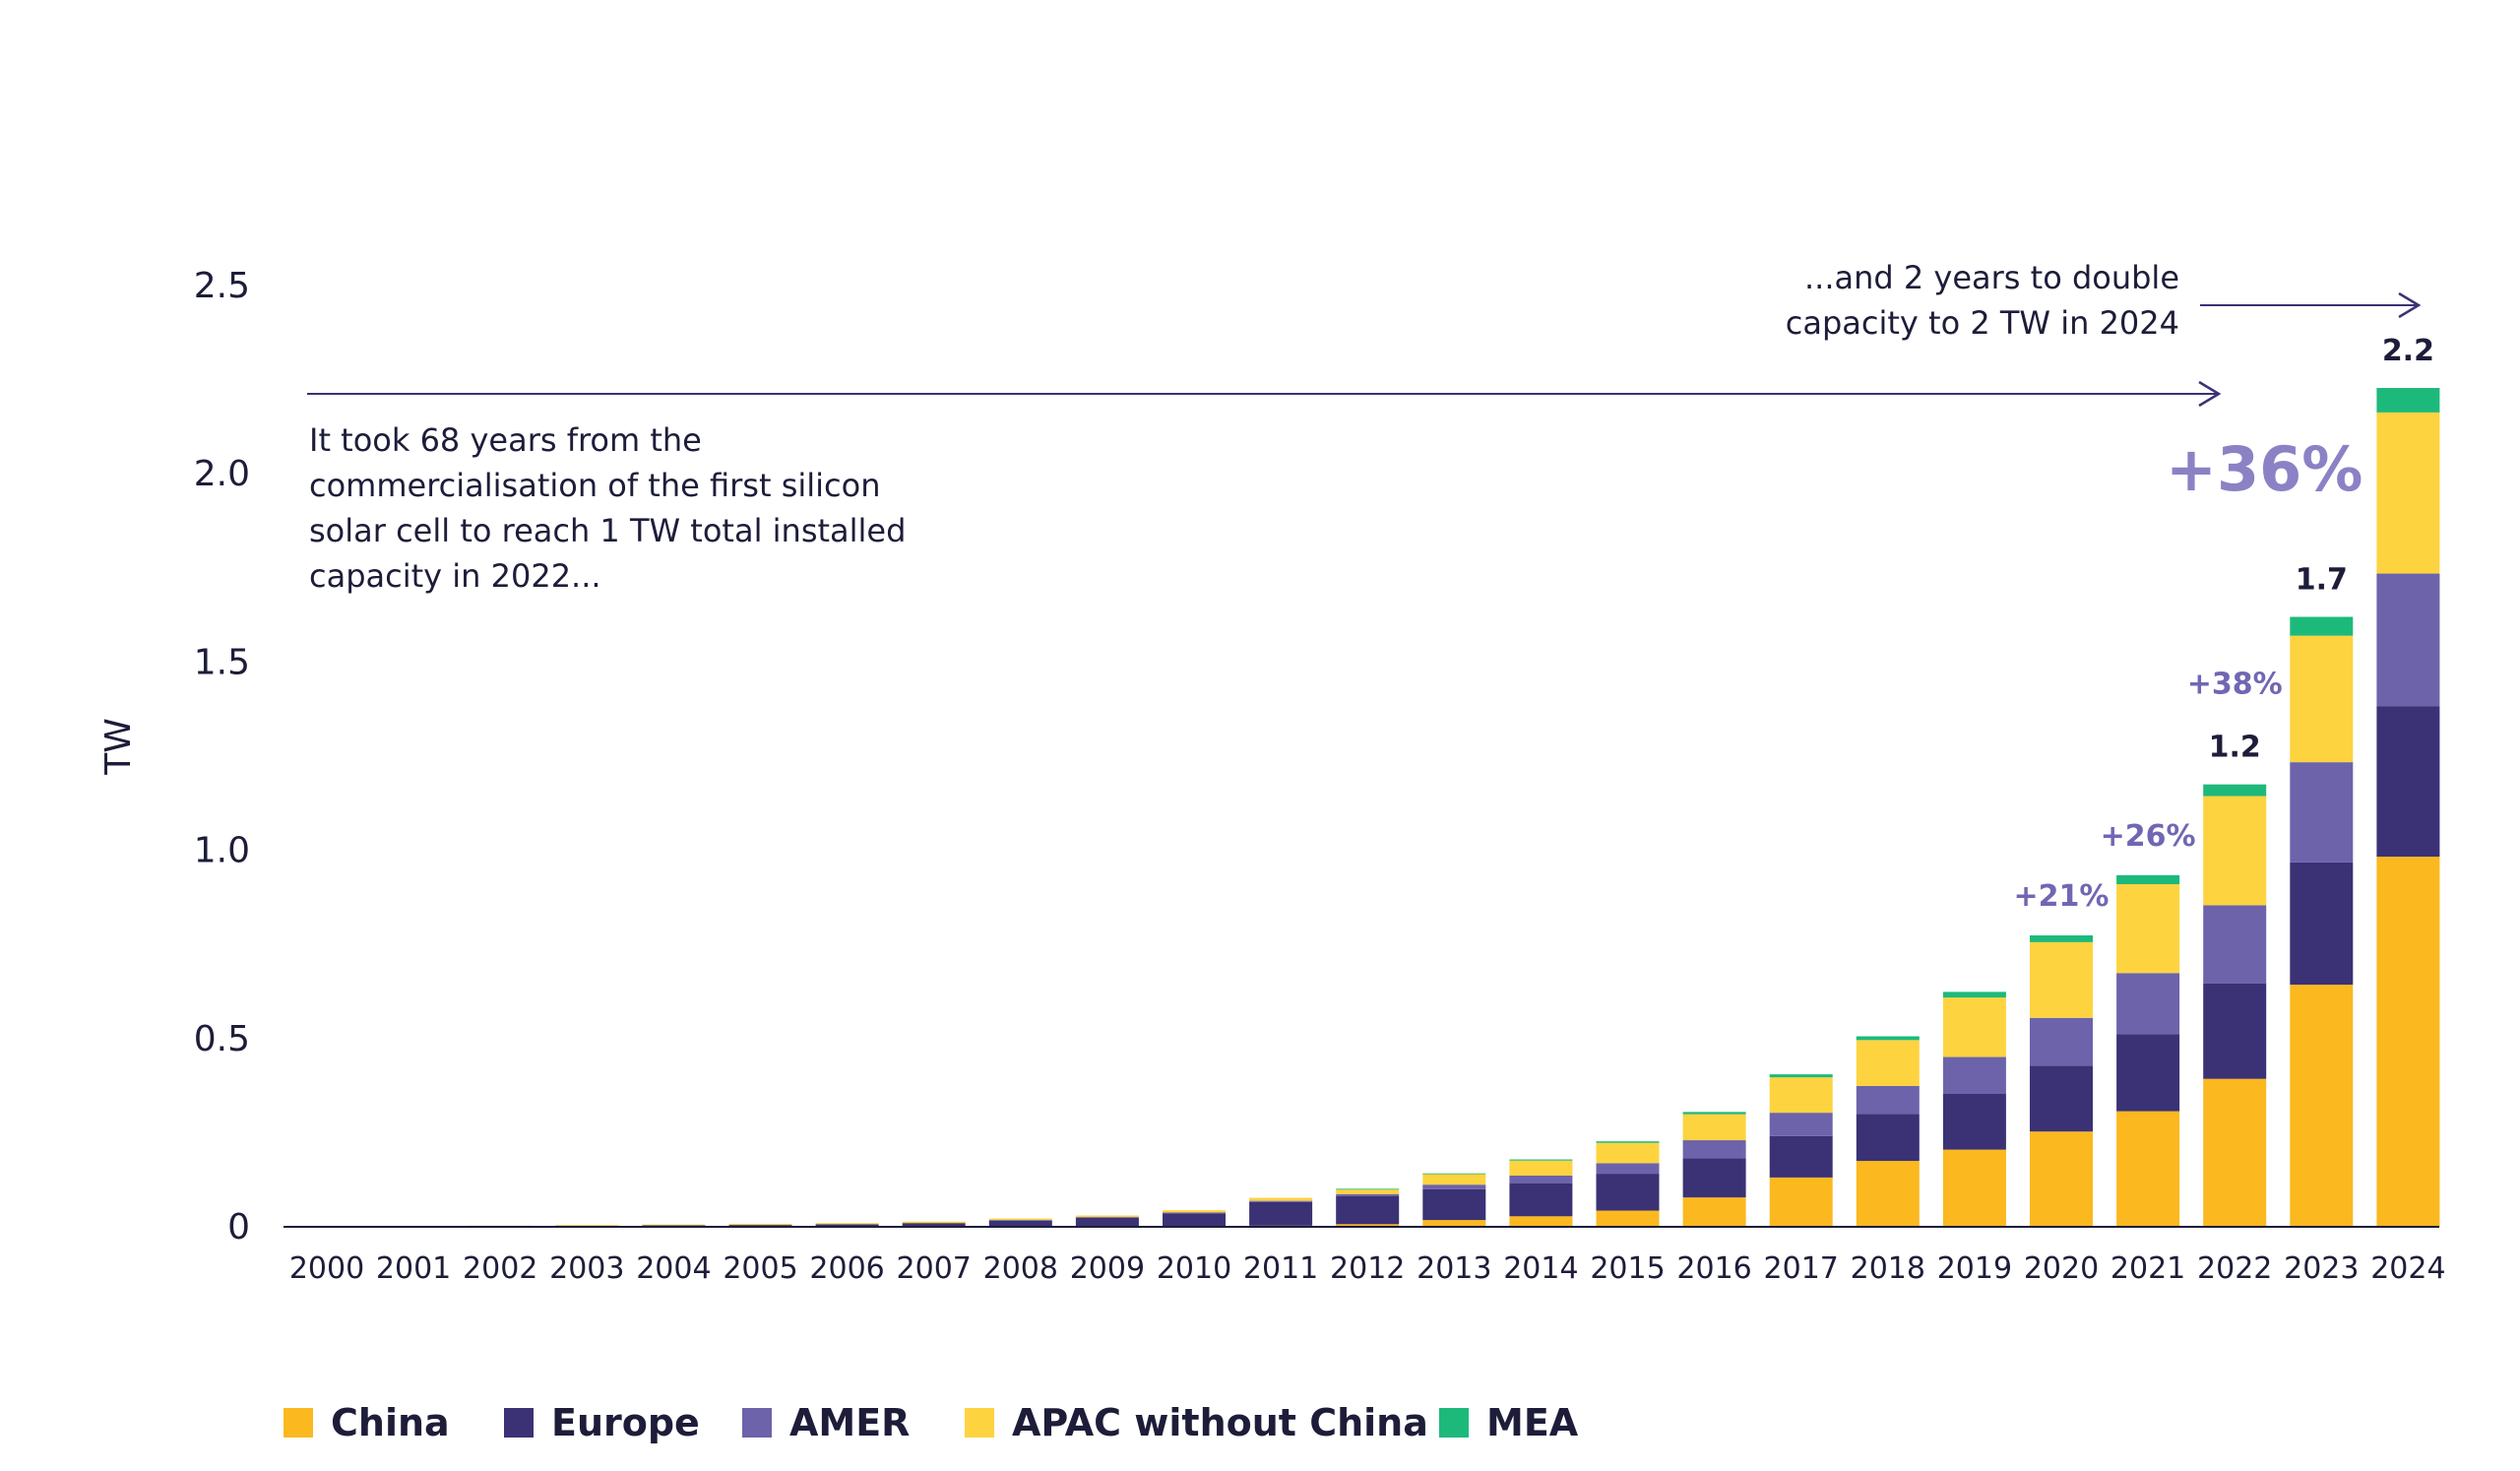  What do you see at coordinates (2062, 896) in the screenshot?
I see `growth-label: +21%` at bounding box center [2062, 896].